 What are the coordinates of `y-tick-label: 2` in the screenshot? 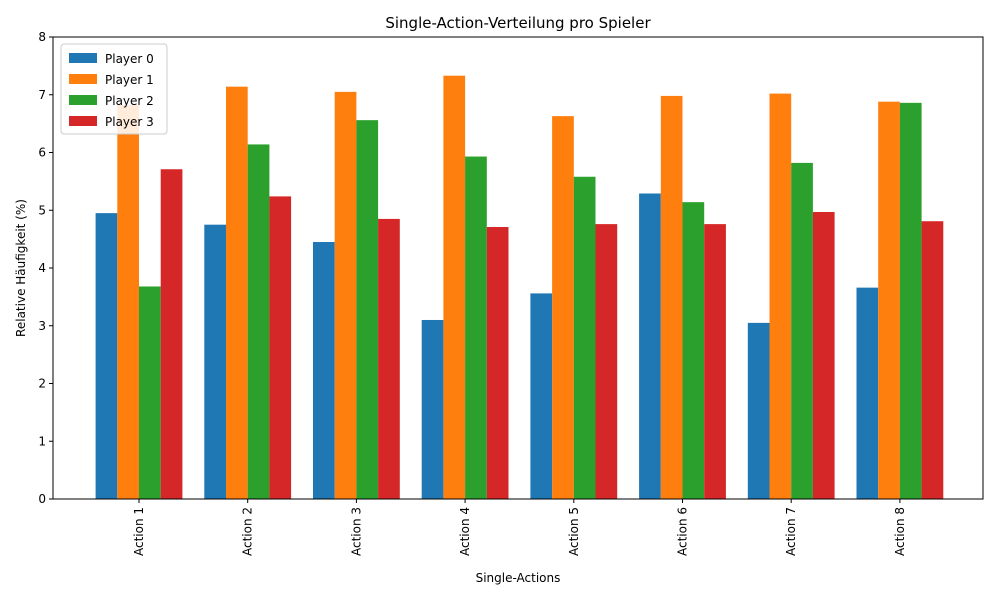 It's located at (42, 384).